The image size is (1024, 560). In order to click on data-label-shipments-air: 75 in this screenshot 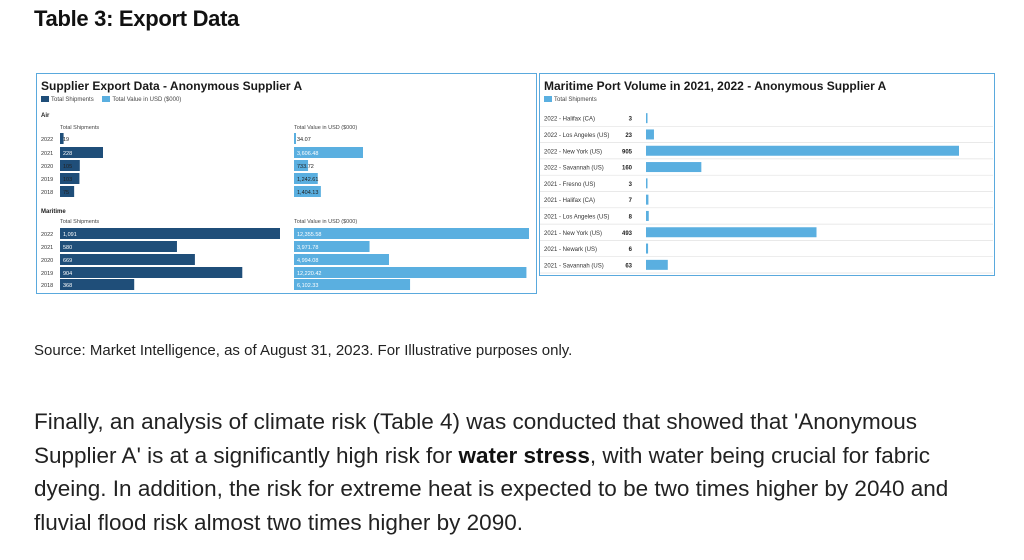, I will do `click(66, 193)`.